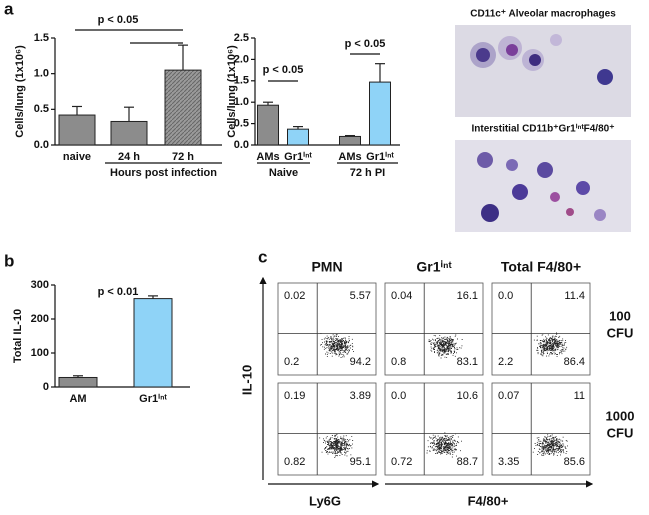 The height and width of the screenshot is (515, 649). I want to click on flow-plot: 0.19 3.89 0.82 95.1, so click(327, 429).